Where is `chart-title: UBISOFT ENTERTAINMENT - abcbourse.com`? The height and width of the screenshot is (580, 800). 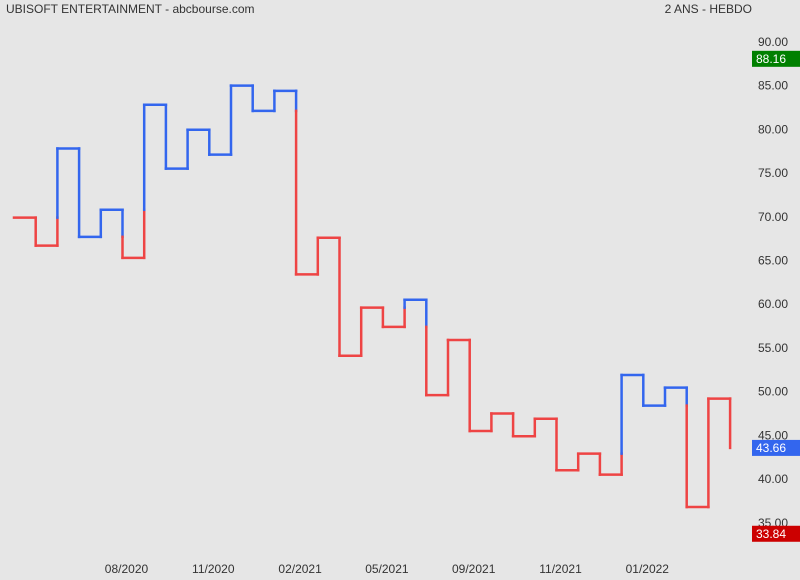 chart-title: UBISOFT ENTERTAINMENT - abcbourse.com is located at coordinates (130, 9).